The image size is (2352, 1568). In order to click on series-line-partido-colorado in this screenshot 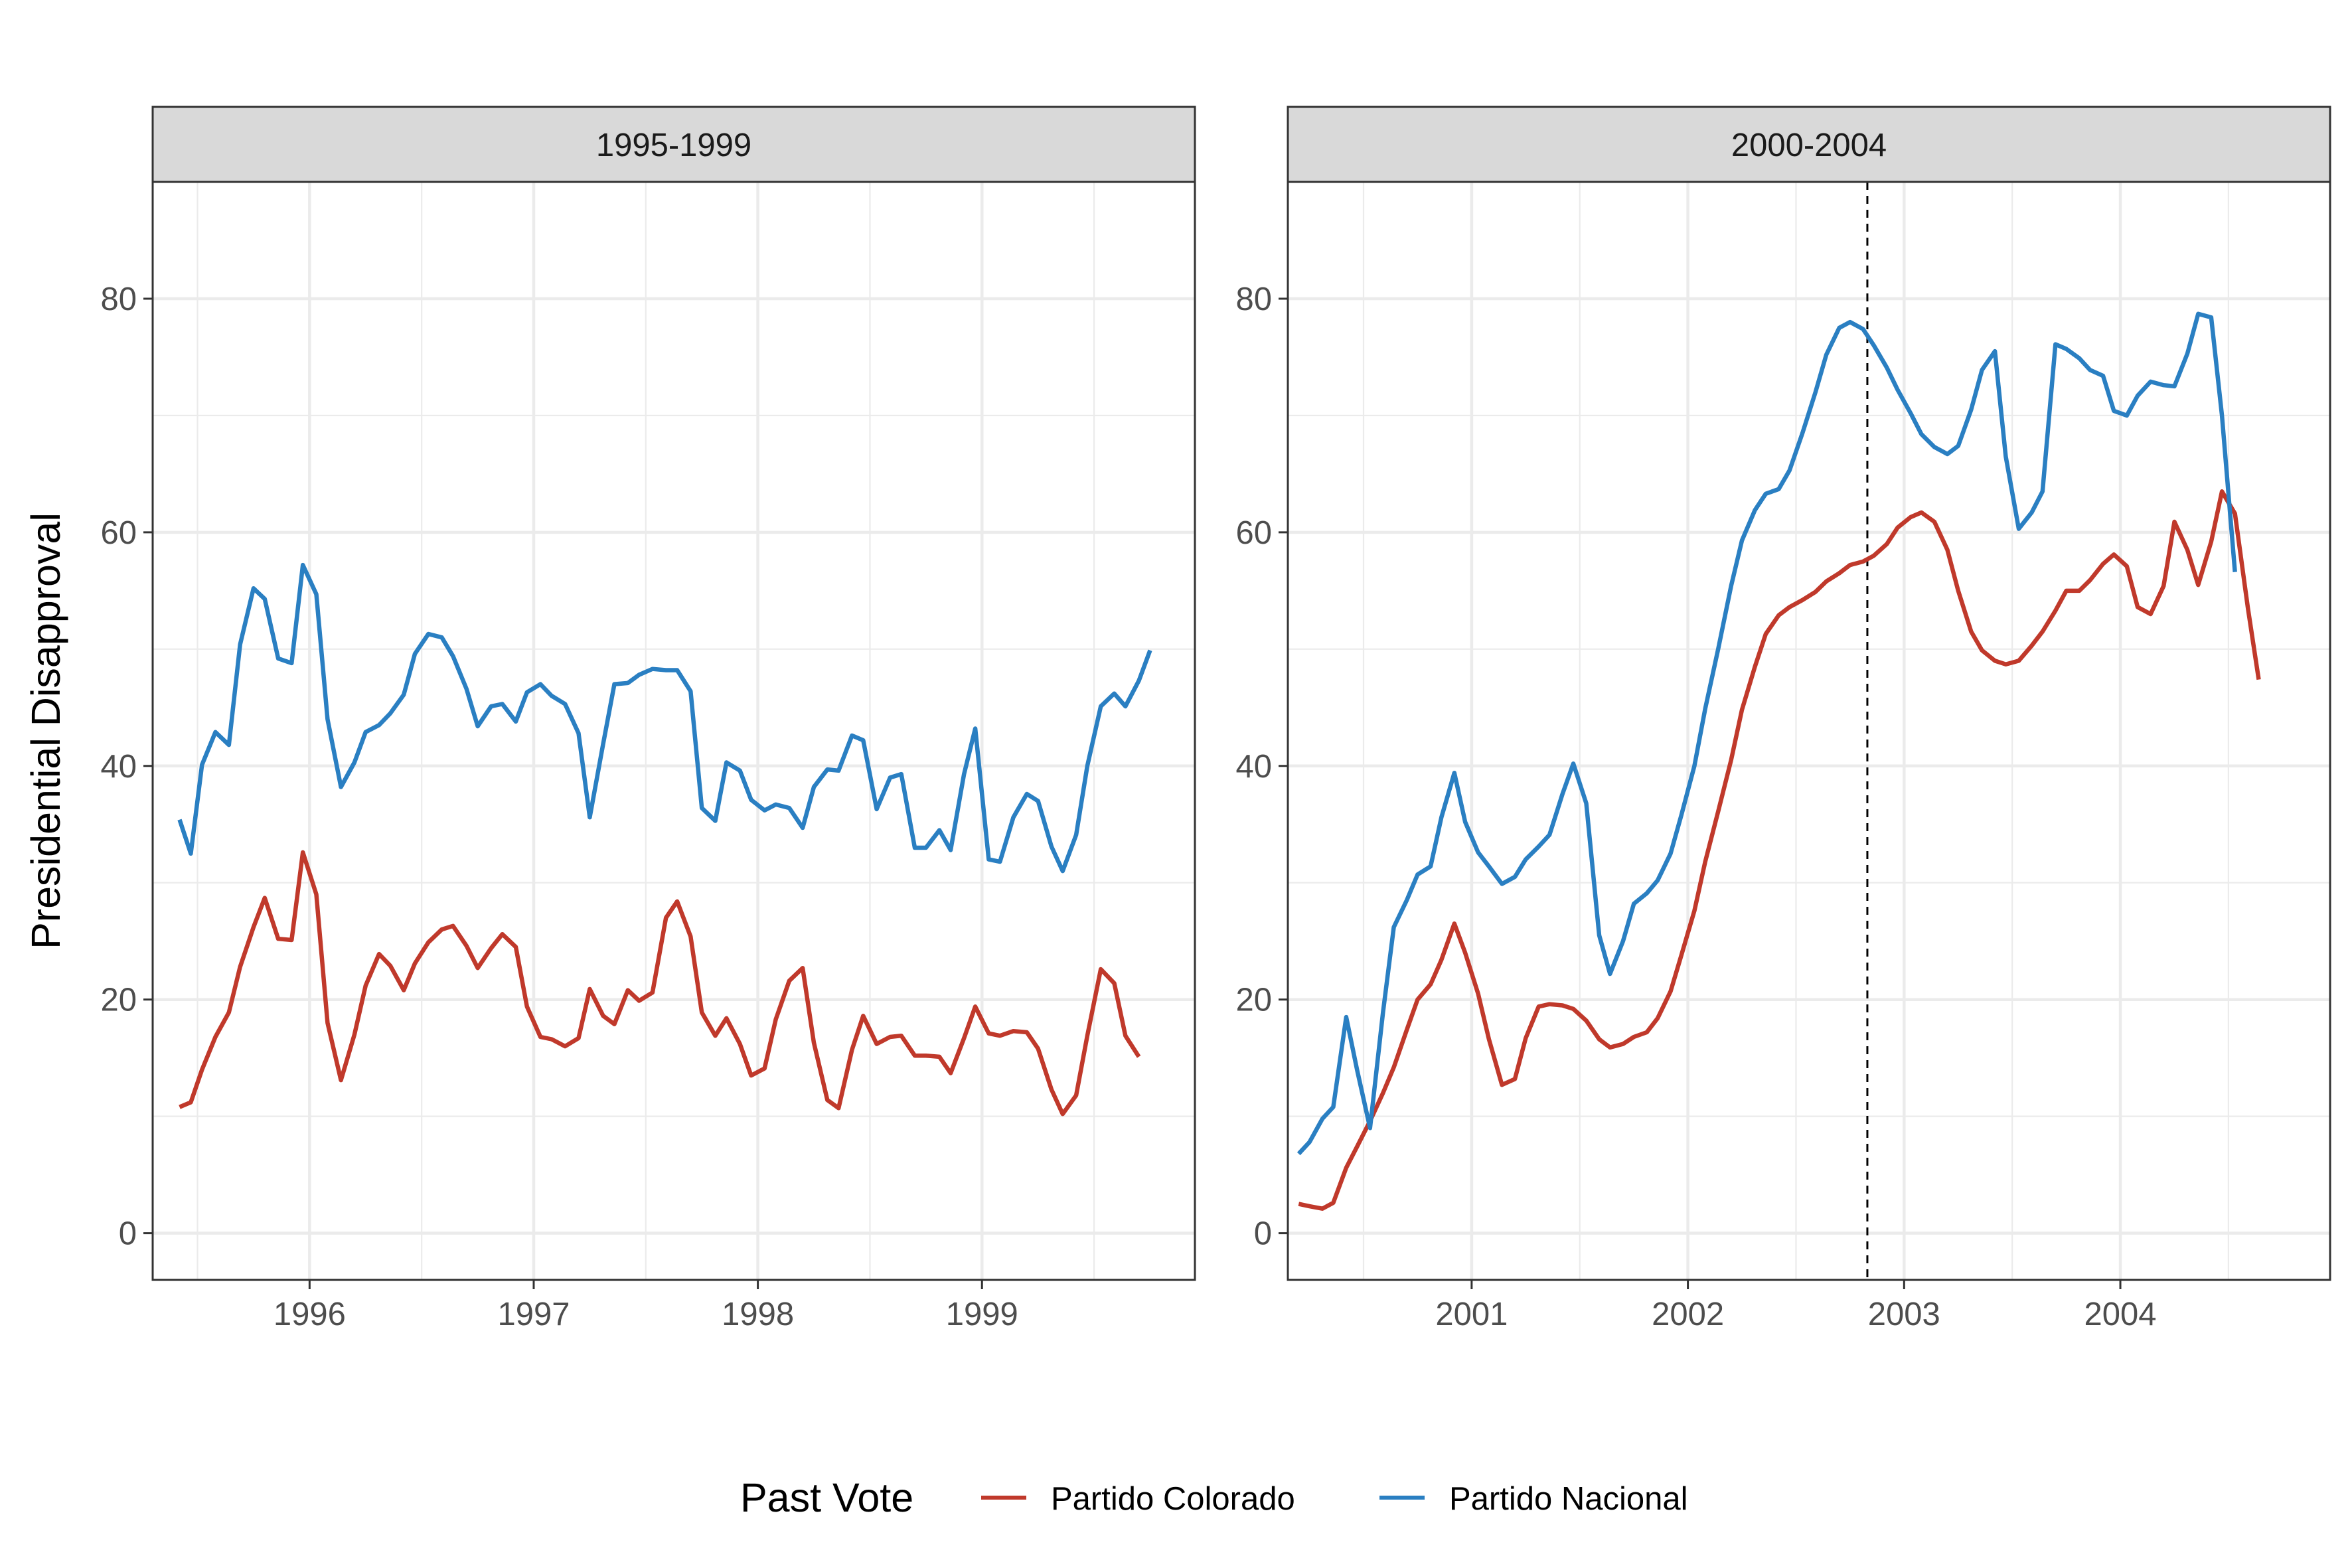, I will do `click(660, 984)`.